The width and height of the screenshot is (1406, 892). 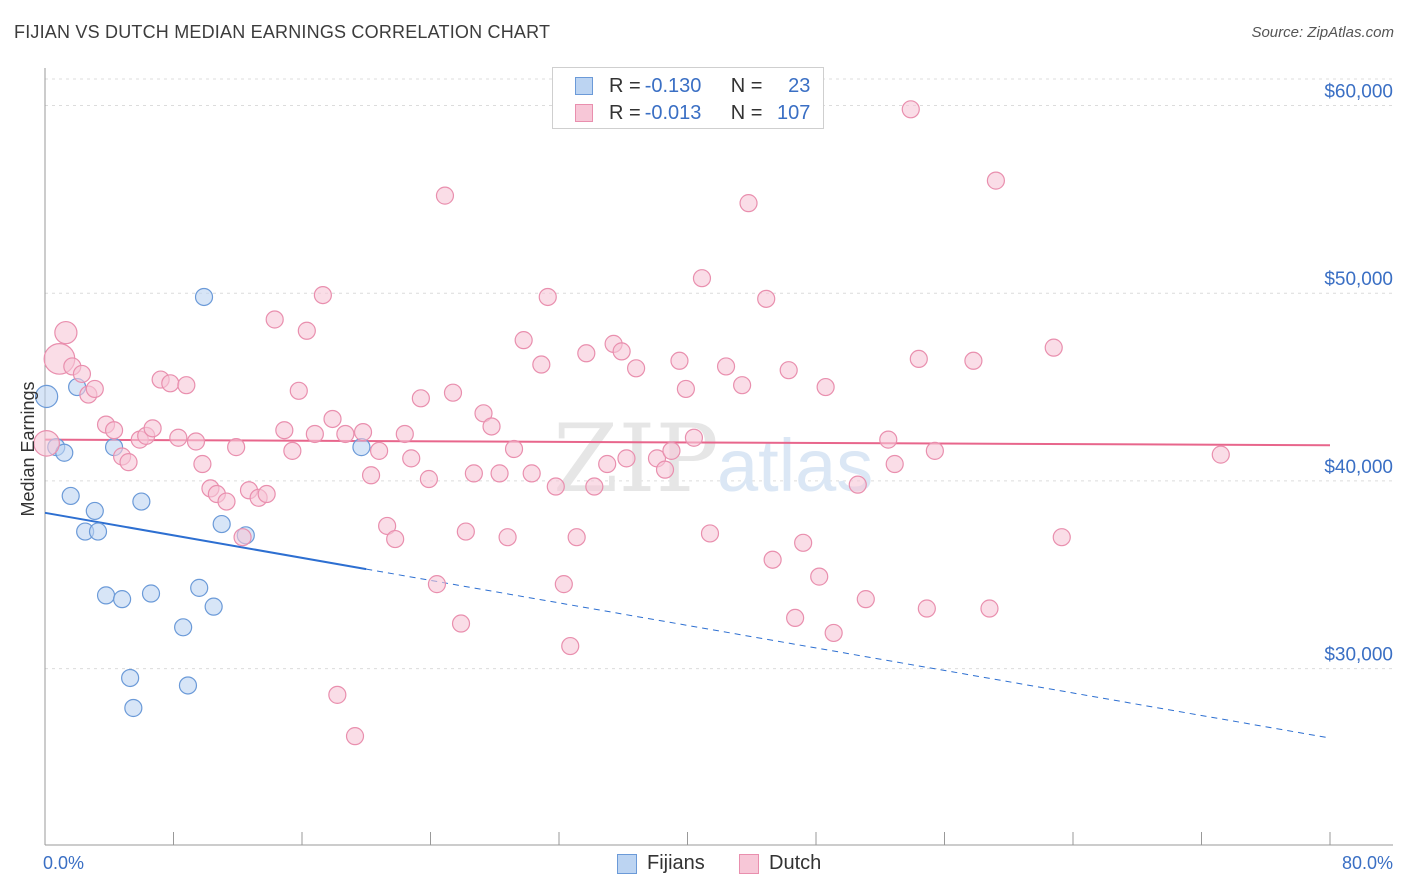 I want to click on legend-item-fijians: Fijians, so click(x=661, y=863).